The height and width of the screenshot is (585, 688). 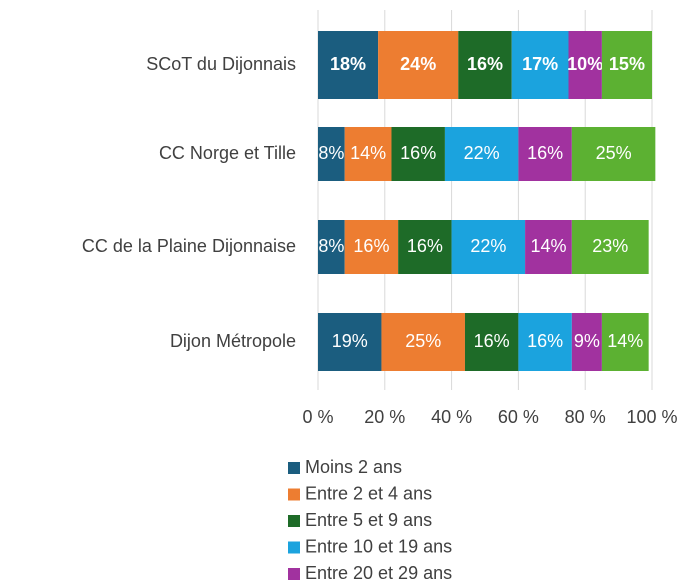 What do you see at coordinates (368, 520) in the screenshot?
I see `legend-label: Entre 5 et 9 ans` at bounding box center [368, 520].